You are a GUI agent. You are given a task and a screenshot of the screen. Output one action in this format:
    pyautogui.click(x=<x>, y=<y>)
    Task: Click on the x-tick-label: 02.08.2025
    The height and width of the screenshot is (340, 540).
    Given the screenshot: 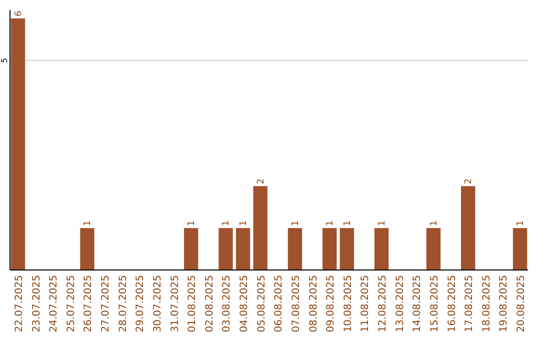 What is the action you would take?
    pyautogui.click(x=210, y=303)
    